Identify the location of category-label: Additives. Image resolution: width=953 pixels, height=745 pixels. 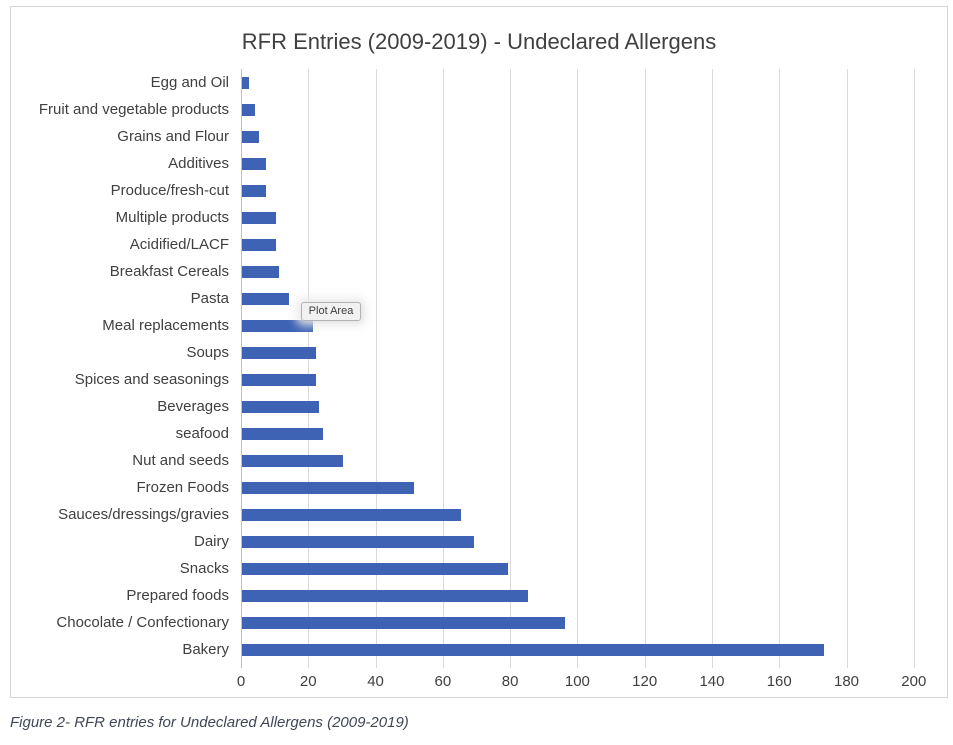
(198, 163).